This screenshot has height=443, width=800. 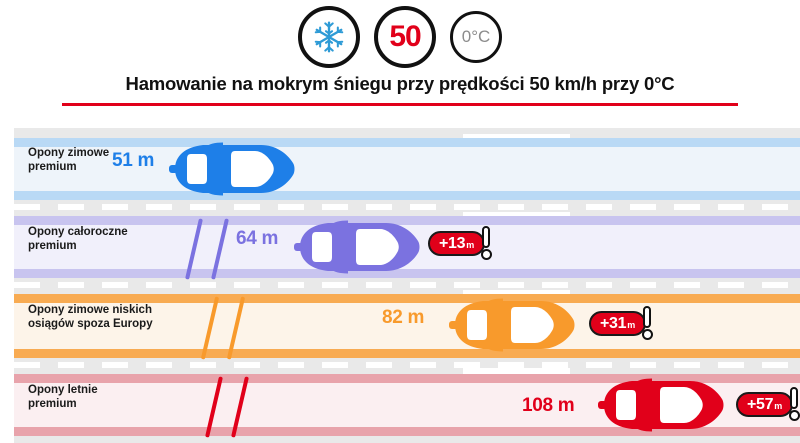 I want to click on snowflake-badge, so click(x=329, y=37).